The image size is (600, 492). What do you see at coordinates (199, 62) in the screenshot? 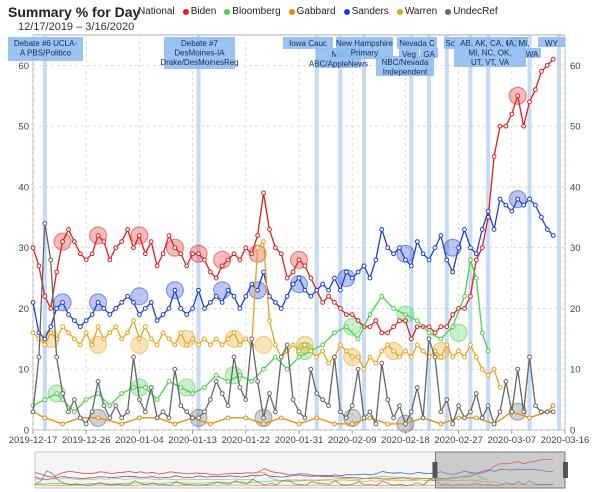
I see `event-label-text: Drake/DesMoinesReg` at bounding box center [199, 62].